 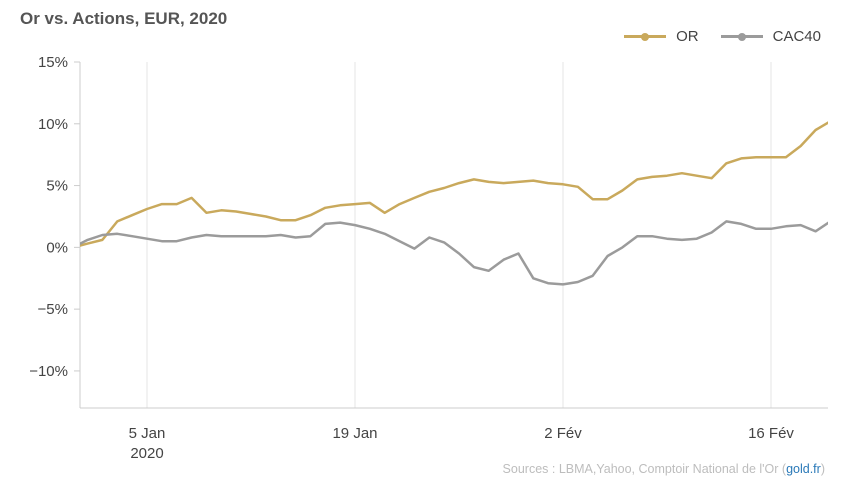 I want to click on y-tick-label-2: 5%, so click(x=57, y=186).